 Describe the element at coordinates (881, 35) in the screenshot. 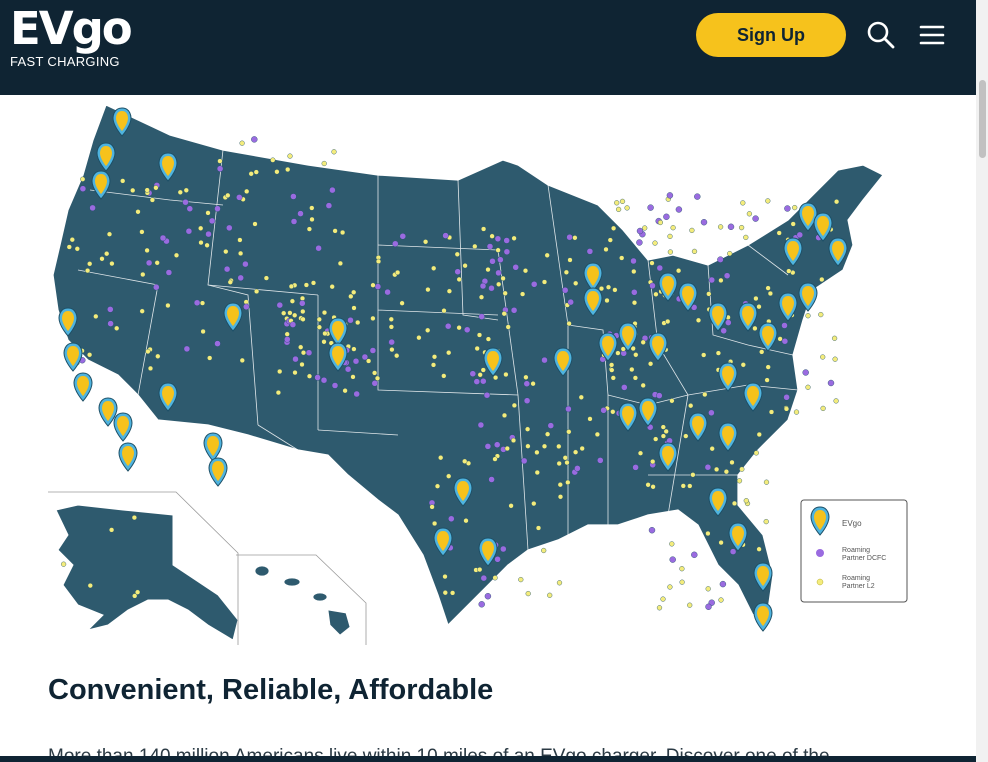

I see `search-icon` at that location.